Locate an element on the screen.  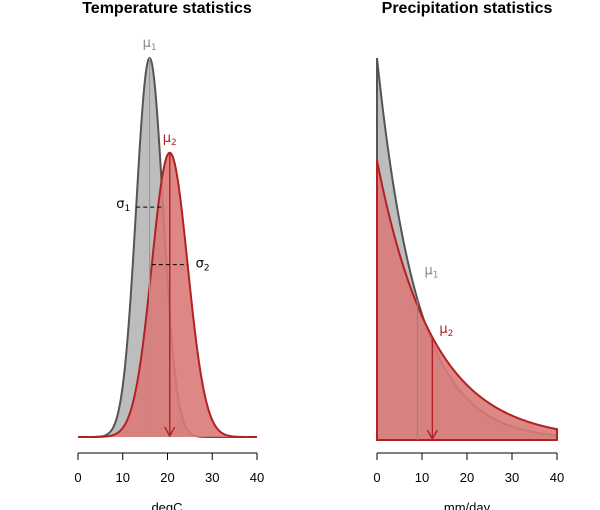
precipitation-x-axis-label: mm/day is located at coordinates (467, 505).